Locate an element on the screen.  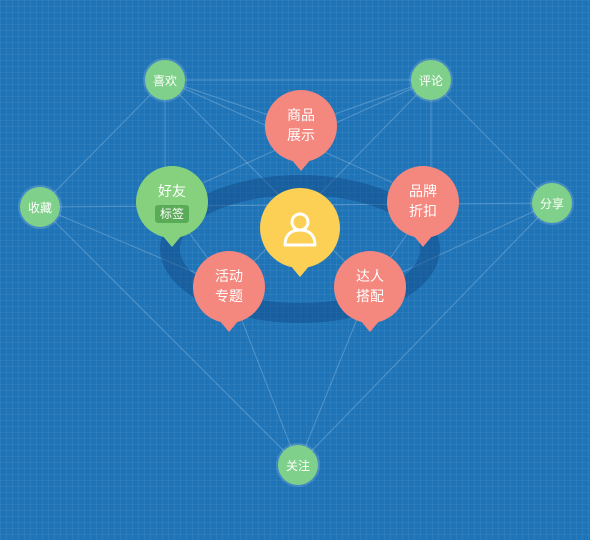
node-follow: 关注 is located at coordinates (298, 465).